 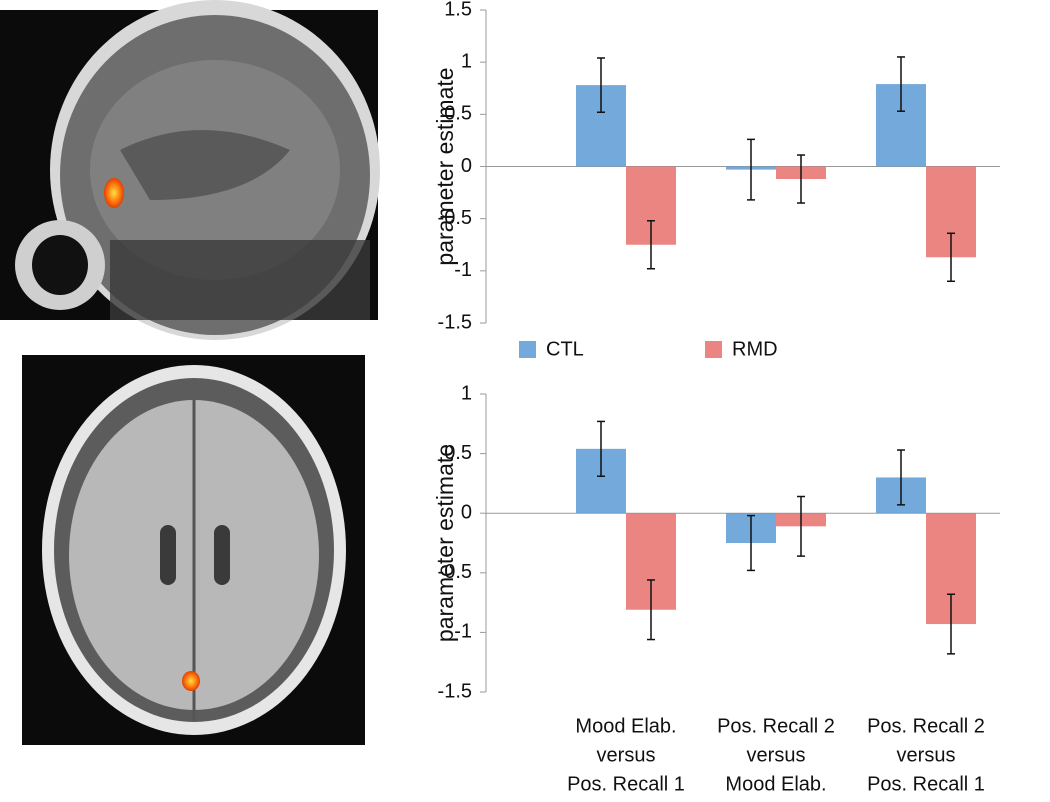 I want to click on y-tick-label: 1.5, so click(x=458, y=10).